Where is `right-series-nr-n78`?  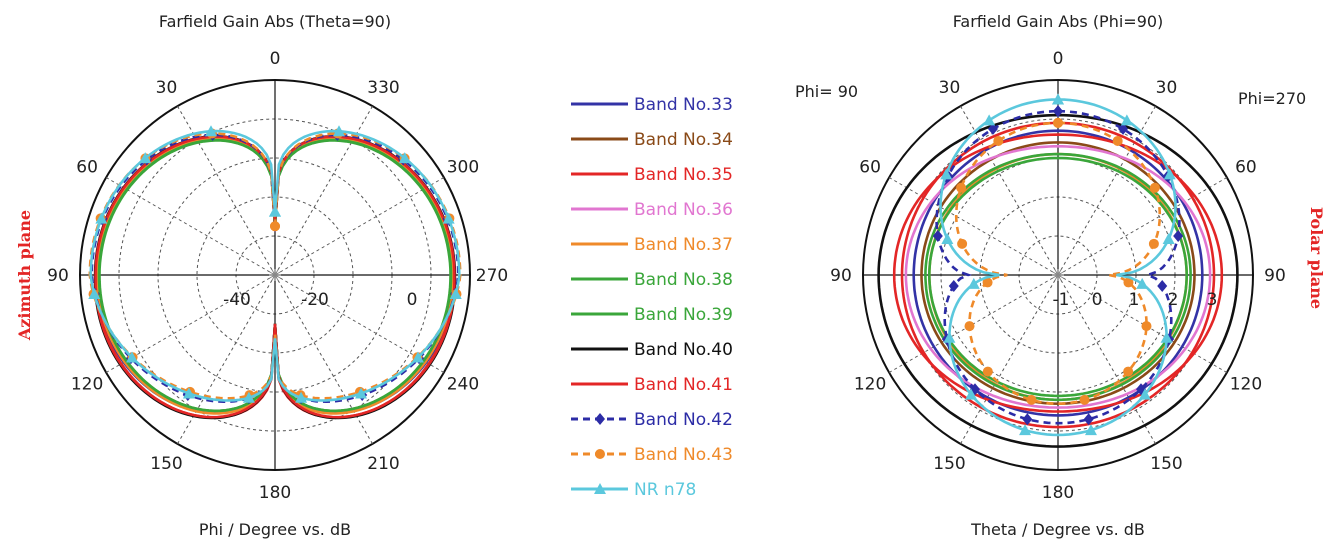
right-series-nr-n78 is located at coordinates (1058, 267).